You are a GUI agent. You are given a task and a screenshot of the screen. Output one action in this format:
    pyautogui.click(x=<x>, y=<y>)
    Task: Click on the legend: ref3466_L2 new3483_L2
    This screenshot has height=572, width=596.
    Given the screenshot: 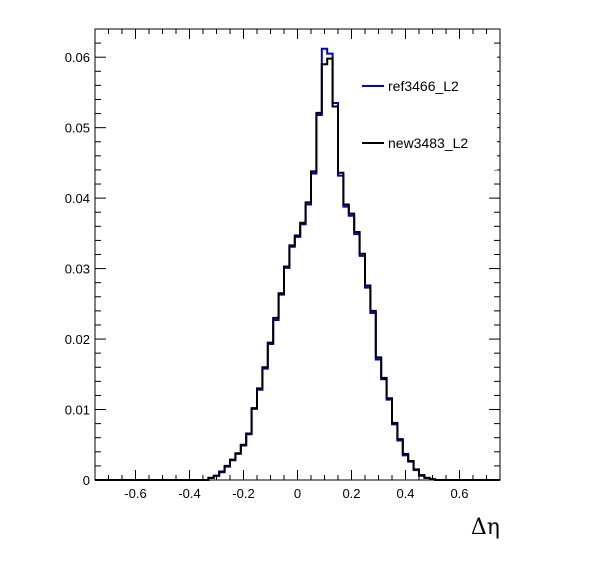 What is the action you would take?
    pyautogui.click(x=427, y=111)
    